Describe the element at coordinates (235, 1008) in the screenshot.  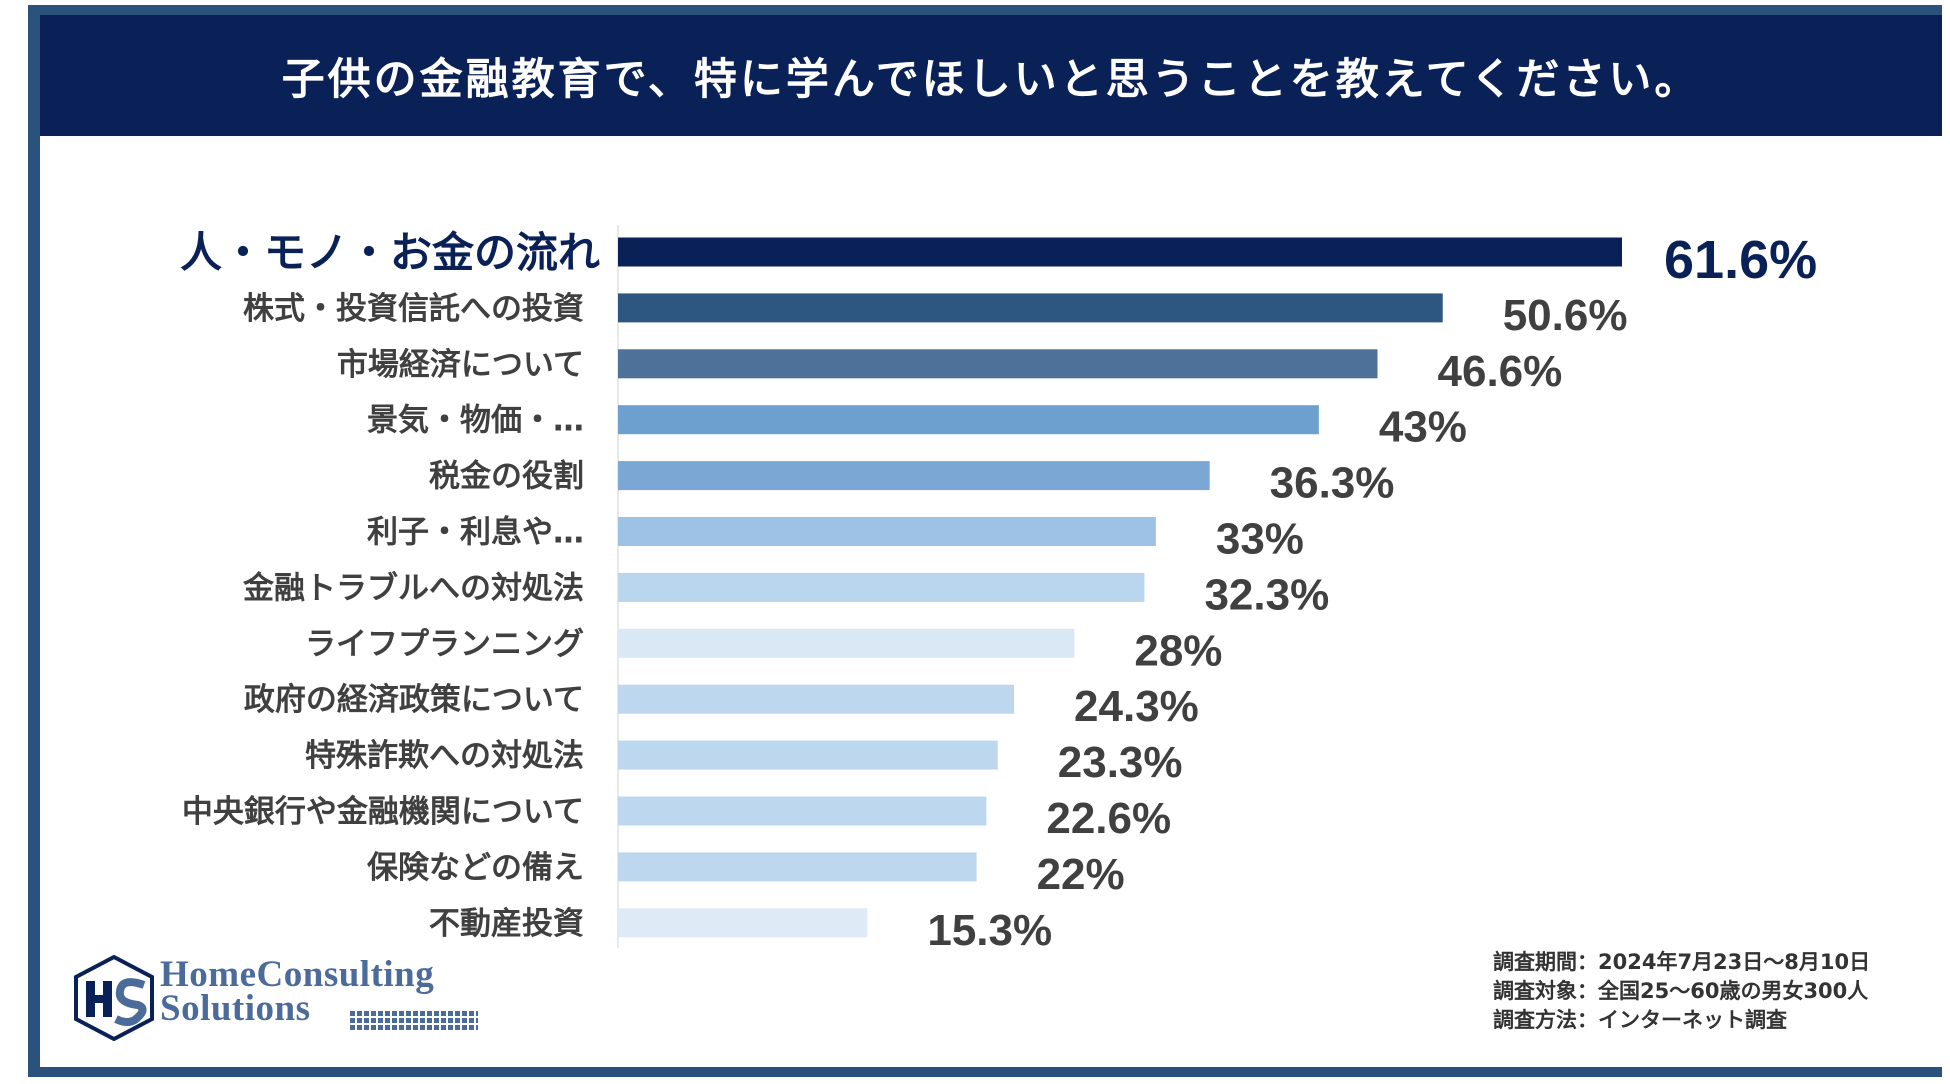
I see `logo-text-line2: Solutions` at that location.